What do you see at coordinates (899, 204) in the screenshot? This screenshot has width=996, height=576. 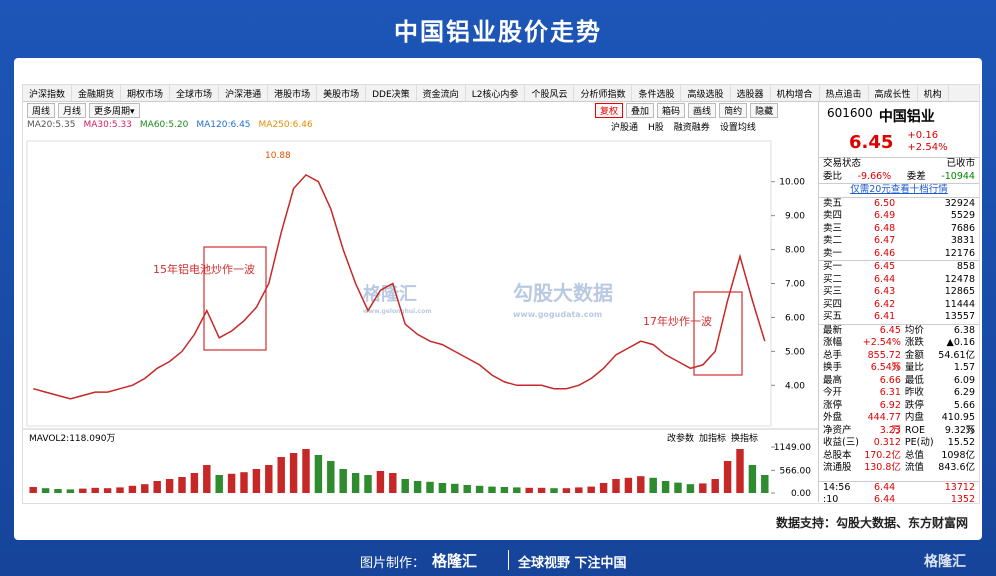 I see `quote-row: 卖五 6.50 32924` at bounding box center [899, 204].